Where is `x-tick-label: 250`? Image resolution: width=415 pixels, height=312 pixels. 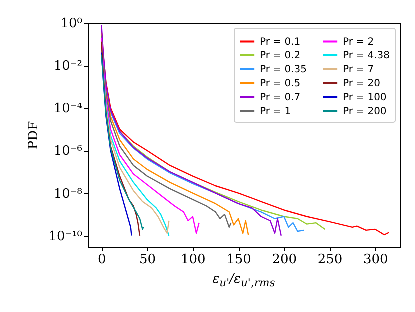
x-tick-label: 250 is located at coordinates (330, 260).